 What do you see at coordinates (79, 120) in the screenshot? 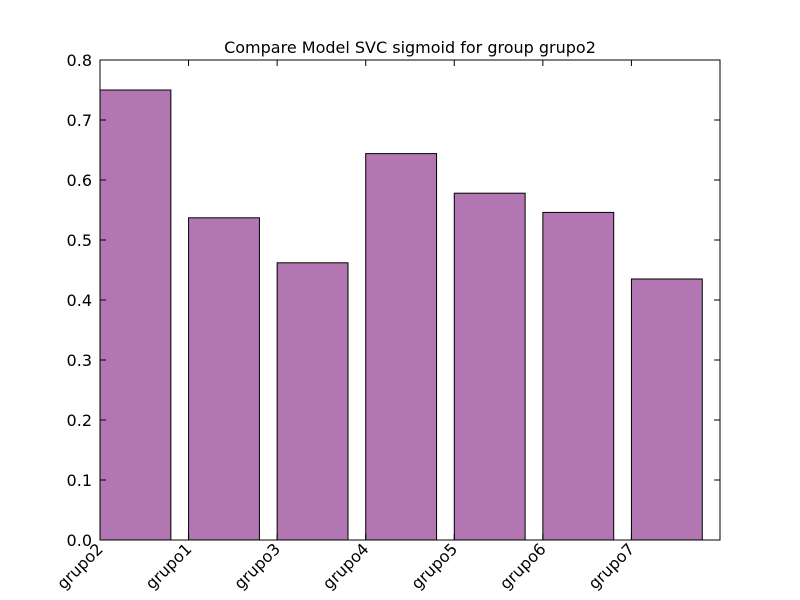
I see `y-tick-label: 0.7` at bounding box center [79, 120].